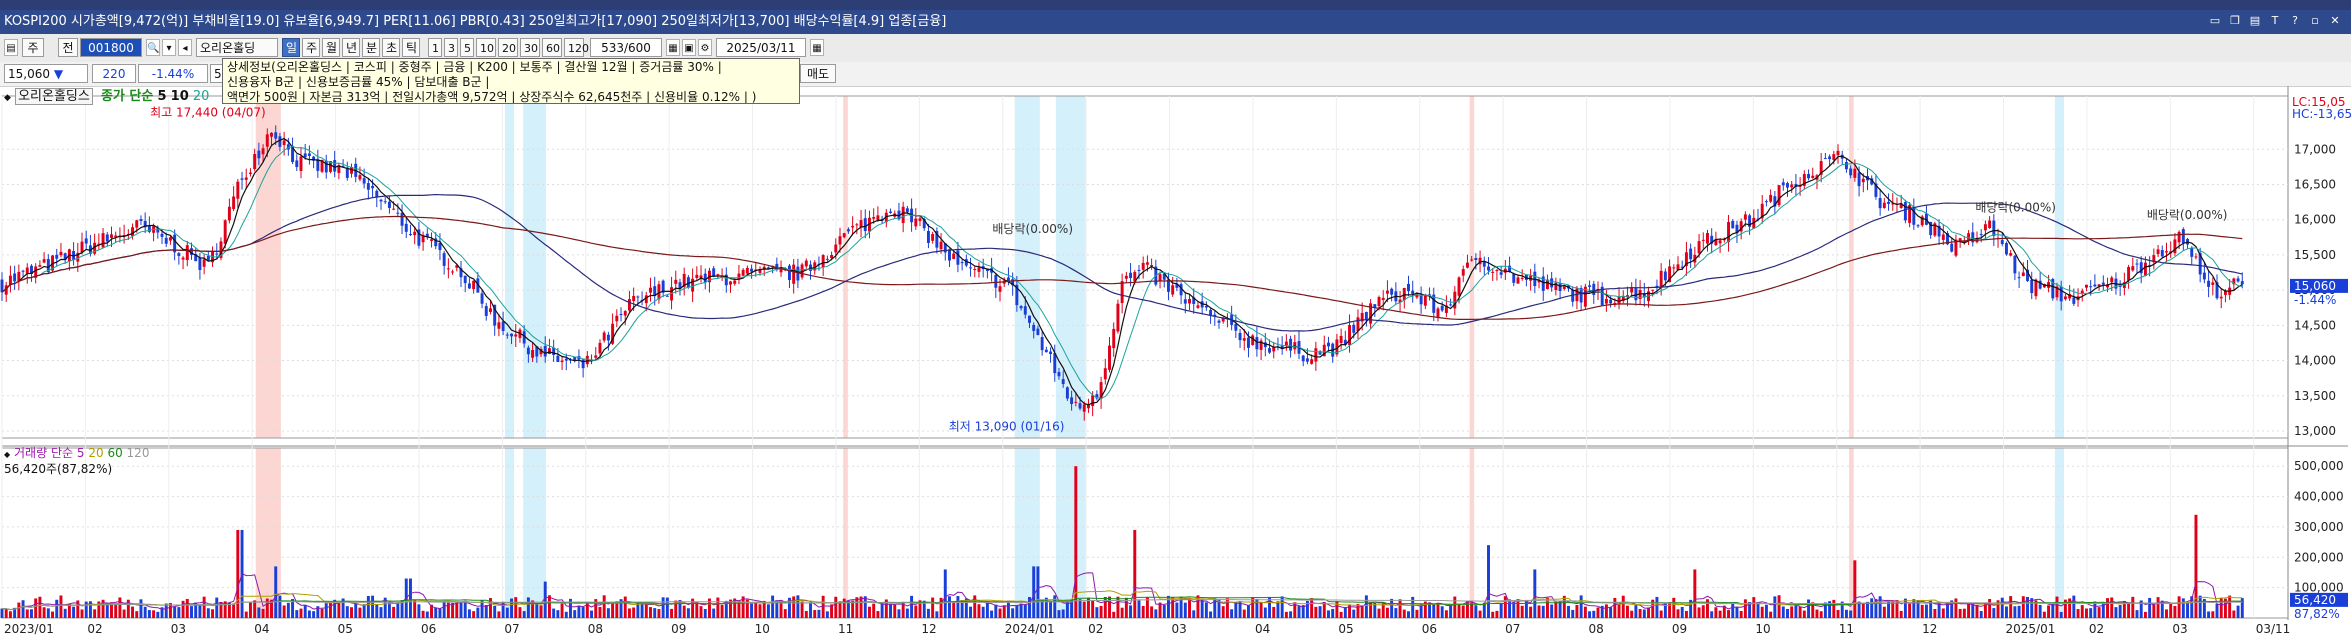 Image resolution: width=2351 pixels, height=638 pixels. Describe the element at coordinates (2295, 20) in the screenshot. I see `help-icon: ?` at that location.